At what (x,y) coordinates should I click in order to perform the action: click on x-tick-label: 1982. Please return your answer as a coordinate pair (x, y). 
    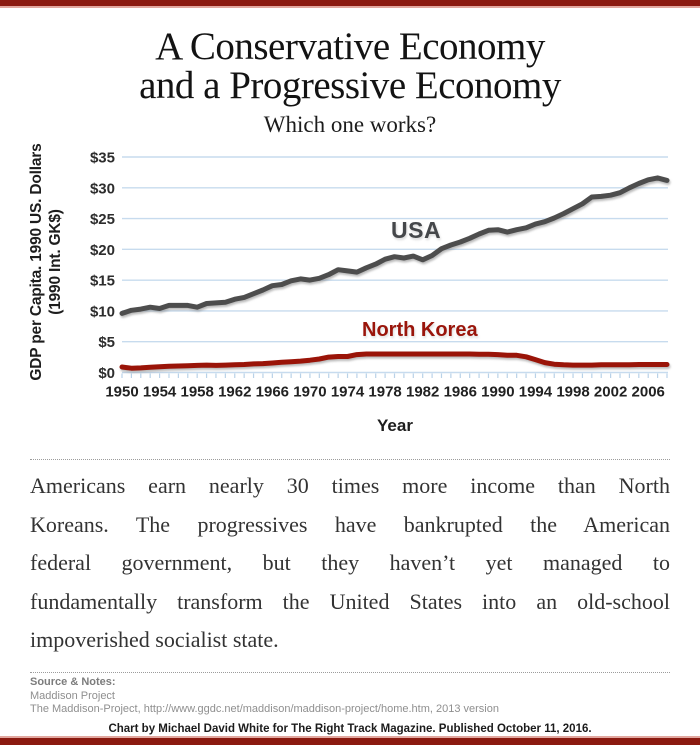
    Looking at the image, I should click on (422, 392).